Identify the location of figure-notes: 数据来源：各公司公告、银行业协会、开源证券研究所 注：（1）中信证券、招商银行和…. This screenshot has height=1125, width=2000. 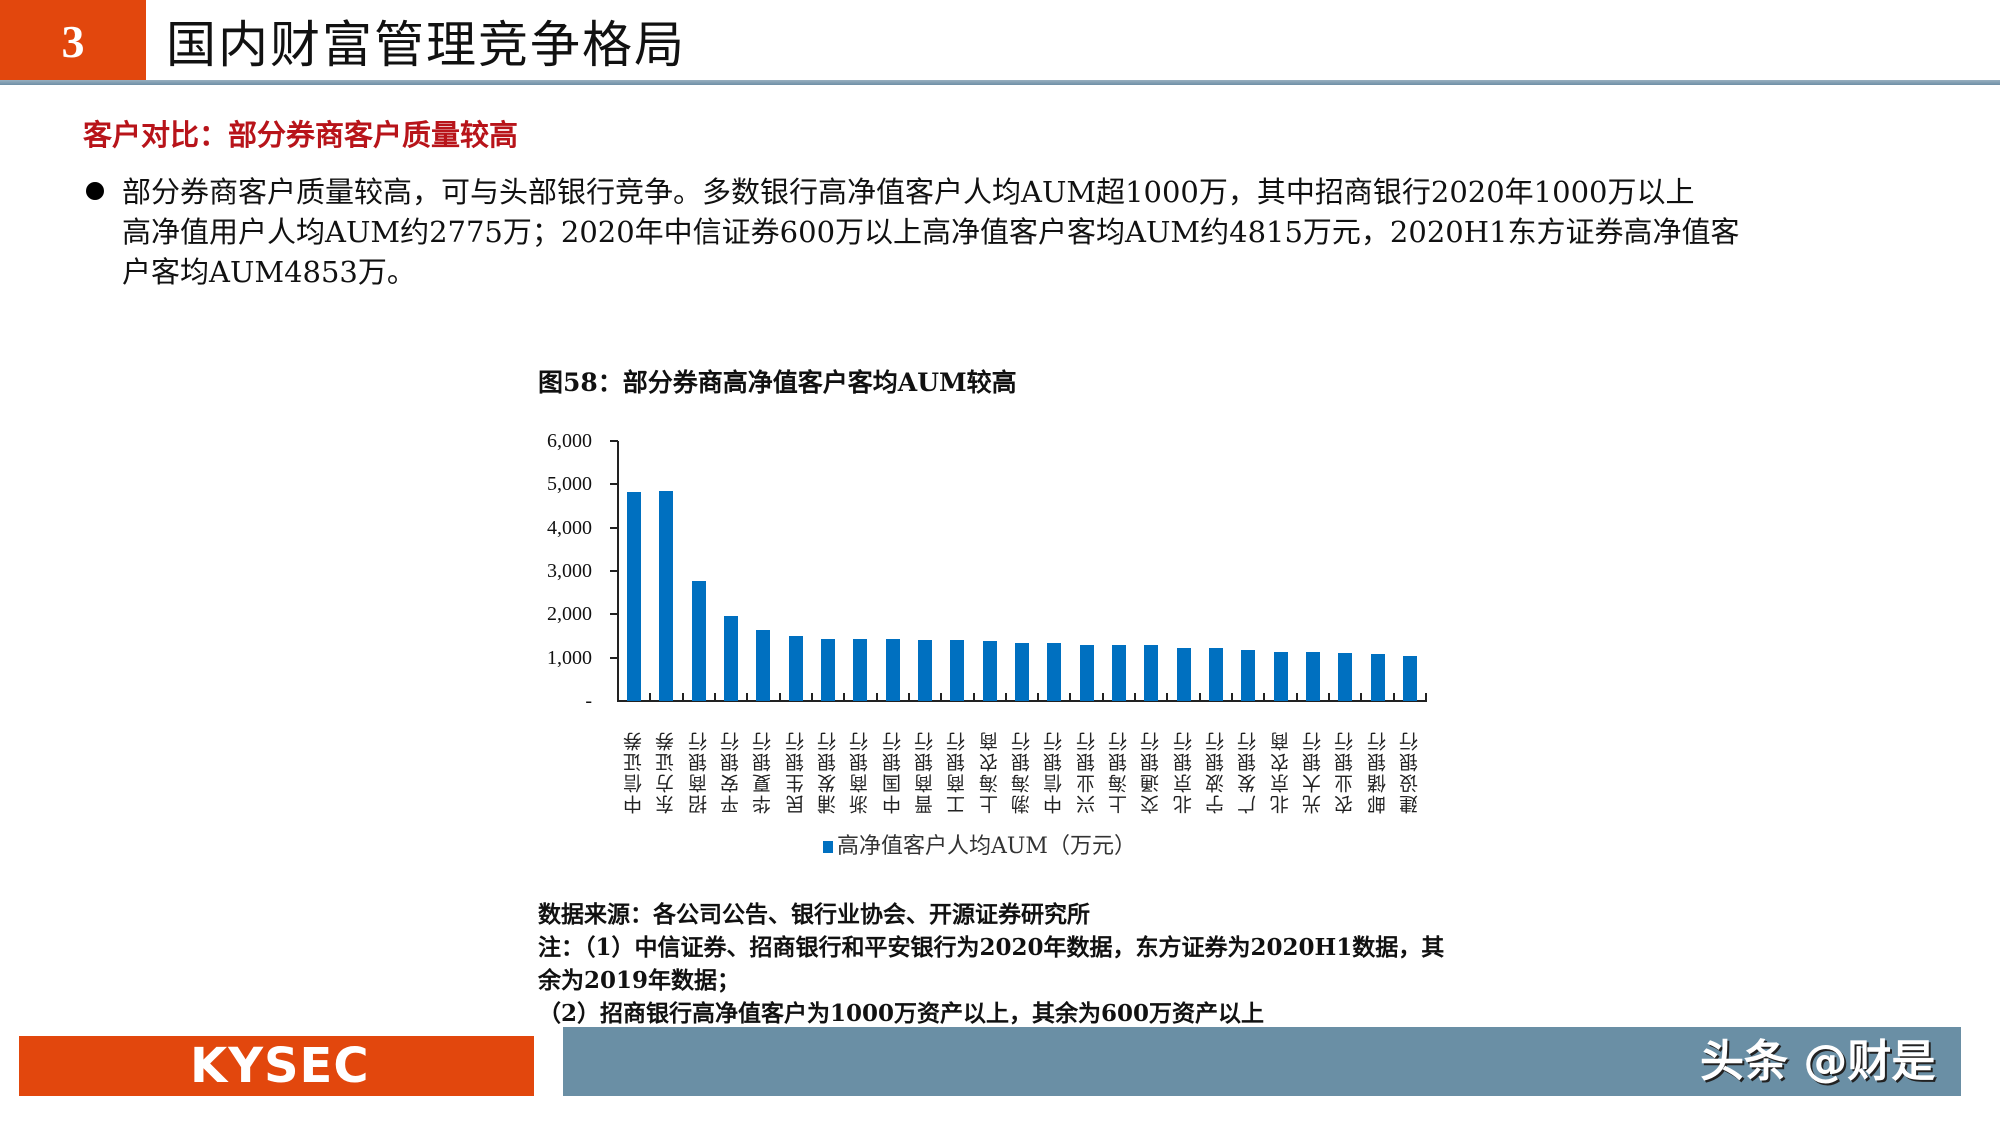
(1088, 964).